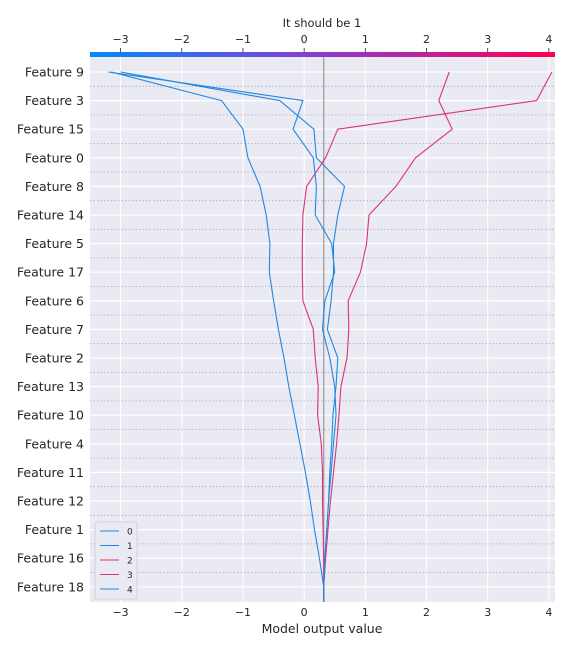 The height and width of the screenshot is (655, 576). What do you see at coordinates (426, 39) in the screenshot?
I see `top-tick-label: 2` at bounding box center [426, 39].